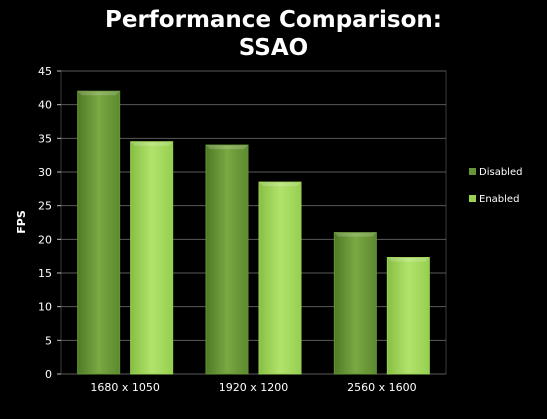 This screenshot has height=419, width=547. What do you see at coordinates (45, 172) in the screenshot?
I see `y-tick-label: 30` at bounding box center [45, 172].